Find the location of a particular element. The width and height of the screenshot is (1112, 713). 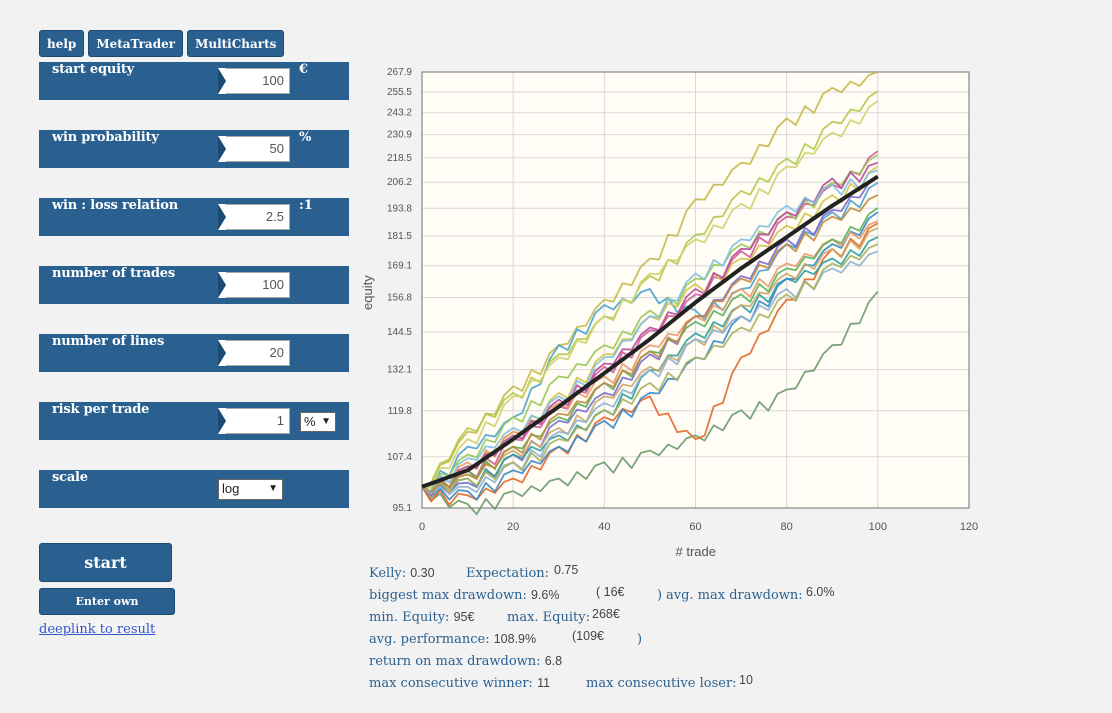

avg-performance-value: 108.9% is located at coordinates (515, 639).